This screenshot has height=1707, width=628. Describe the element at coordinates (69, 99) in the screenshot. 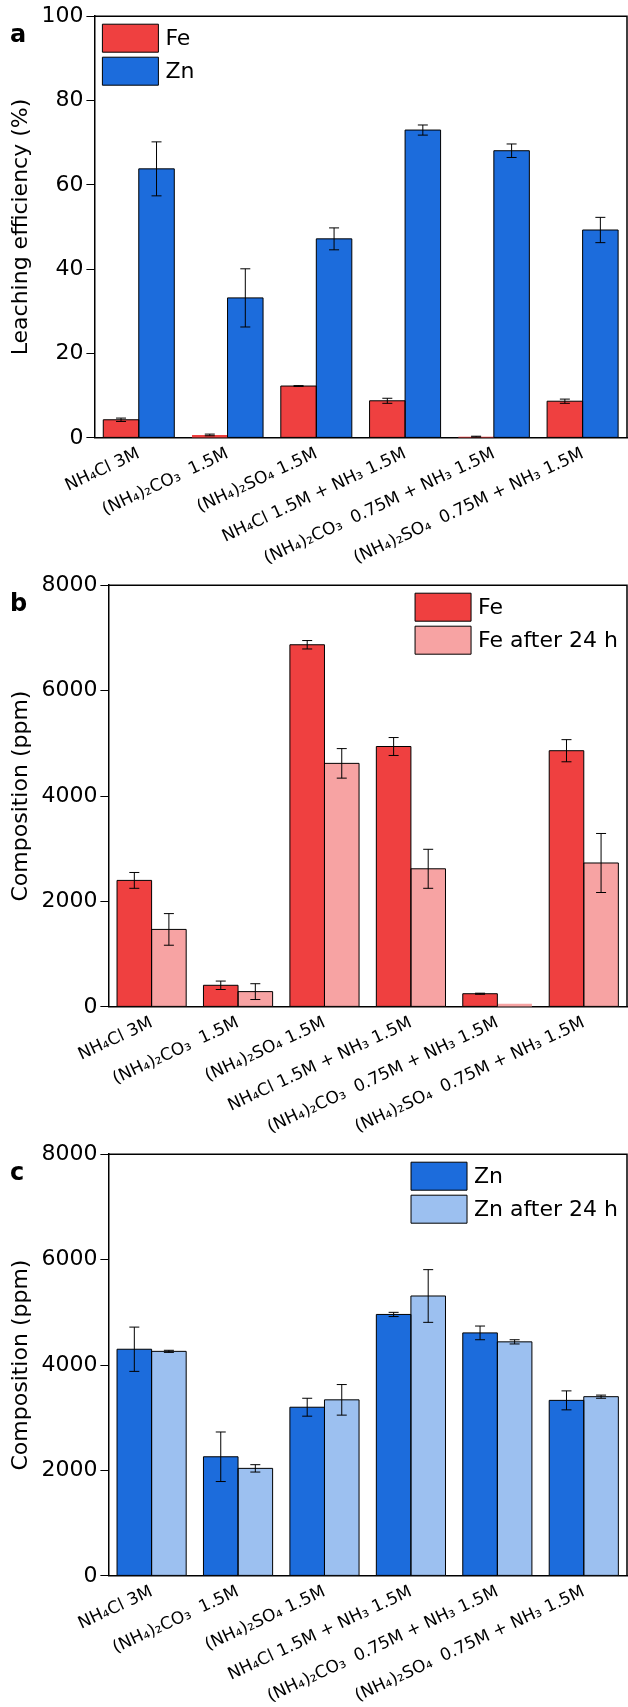

I see `y-tick-label: 80` at that location.